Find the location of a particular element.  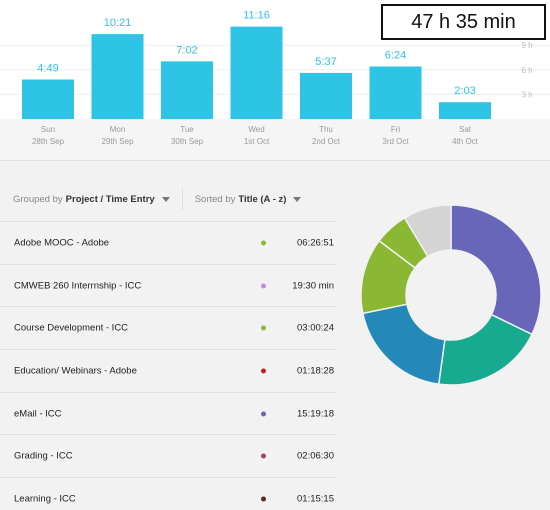

list-item: Course Development - ICC 03:00:24 is located at coordinates (168, 327).